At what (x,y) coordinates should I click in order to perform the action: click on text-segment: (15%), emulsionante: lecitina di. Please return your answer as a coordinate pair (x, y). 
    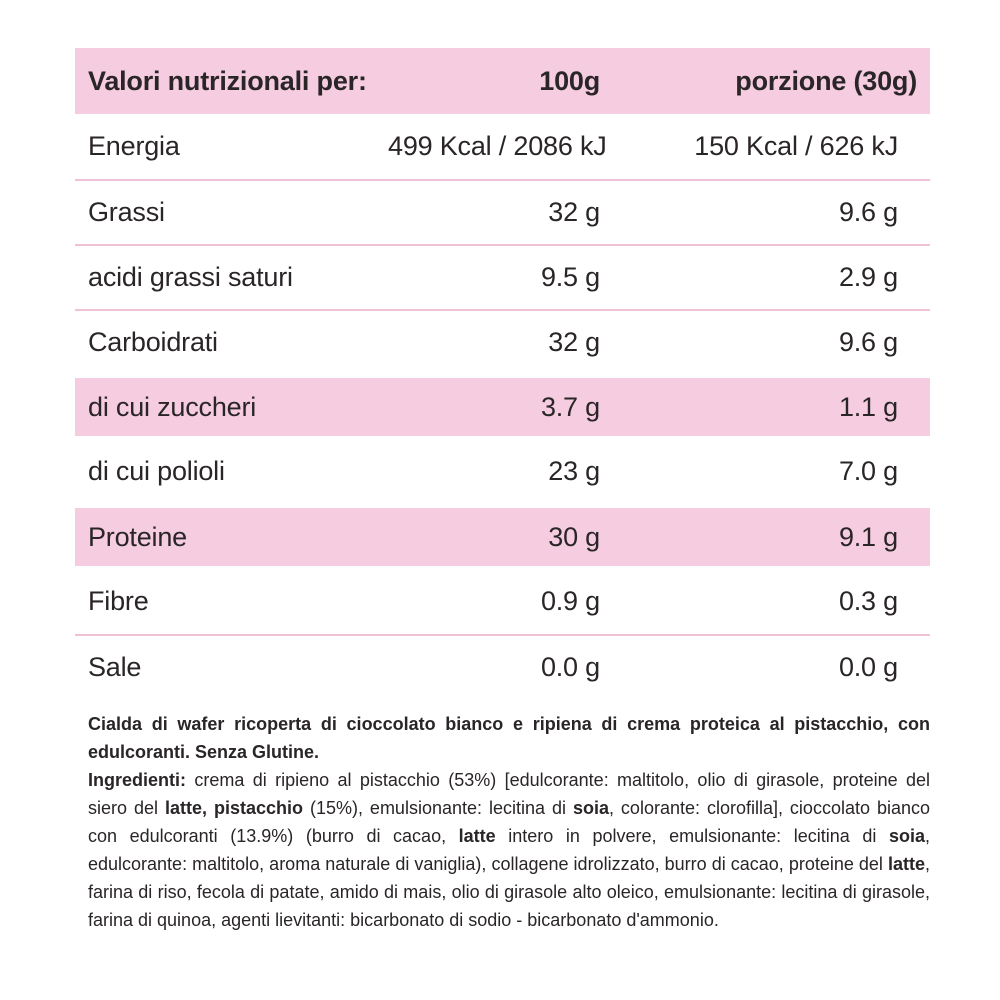
    Looking at the image, I should click on (437, 808).